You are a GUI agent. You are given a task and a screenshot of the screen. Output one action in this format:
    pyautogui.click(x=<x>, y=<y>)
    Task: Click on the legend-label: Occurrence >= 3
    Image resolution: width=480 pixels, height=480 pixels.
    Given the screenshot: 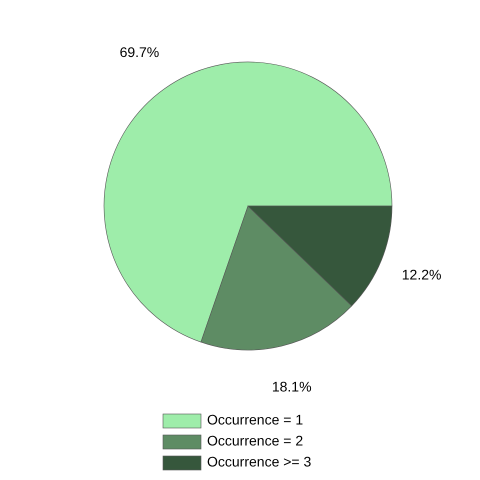 What is the action you would take?
    pyautogui.click(x=259, y=462)
    